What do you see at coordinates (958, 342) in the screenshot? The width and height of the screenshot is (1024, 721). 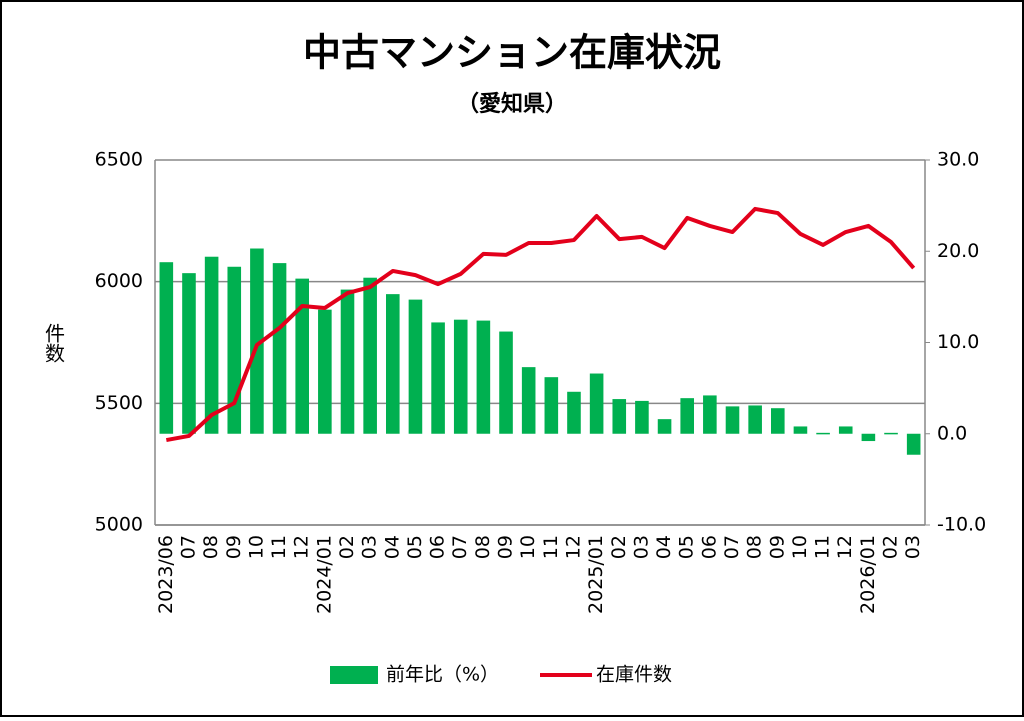 I see `y2-tick-label: 10.0` at bounding box center [958, 342].